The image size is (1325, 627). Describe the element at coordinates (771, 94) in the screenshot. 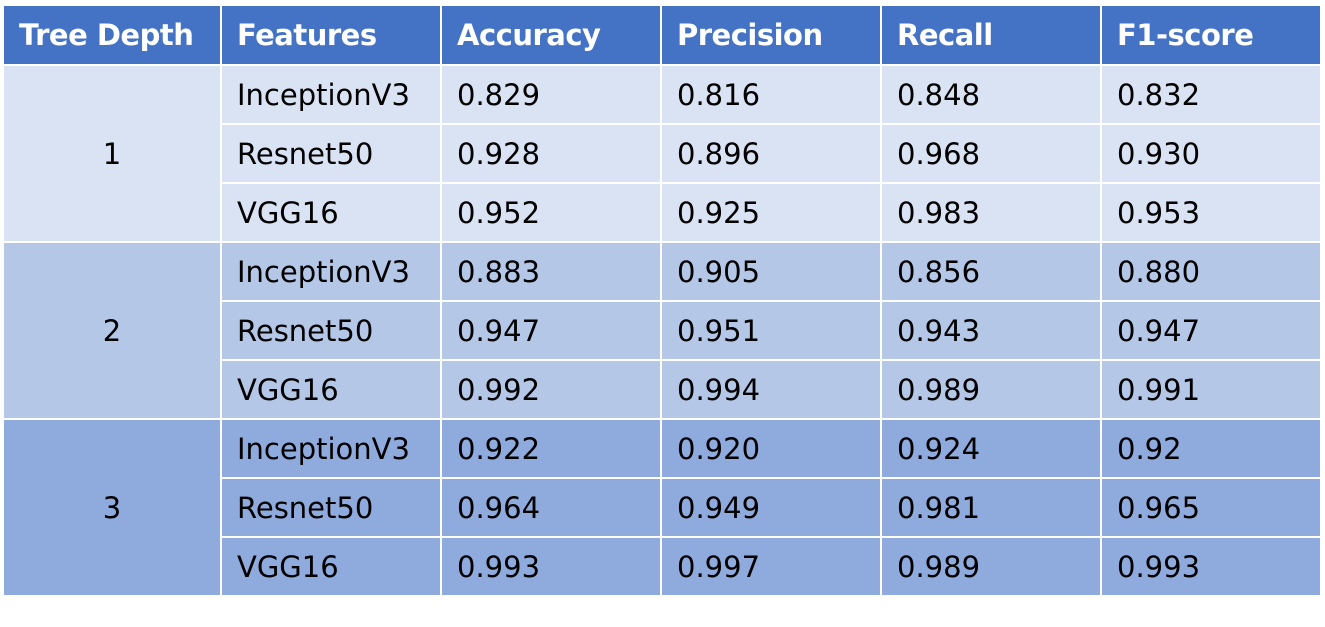

I see `precision-cell: 0.816` at that location.